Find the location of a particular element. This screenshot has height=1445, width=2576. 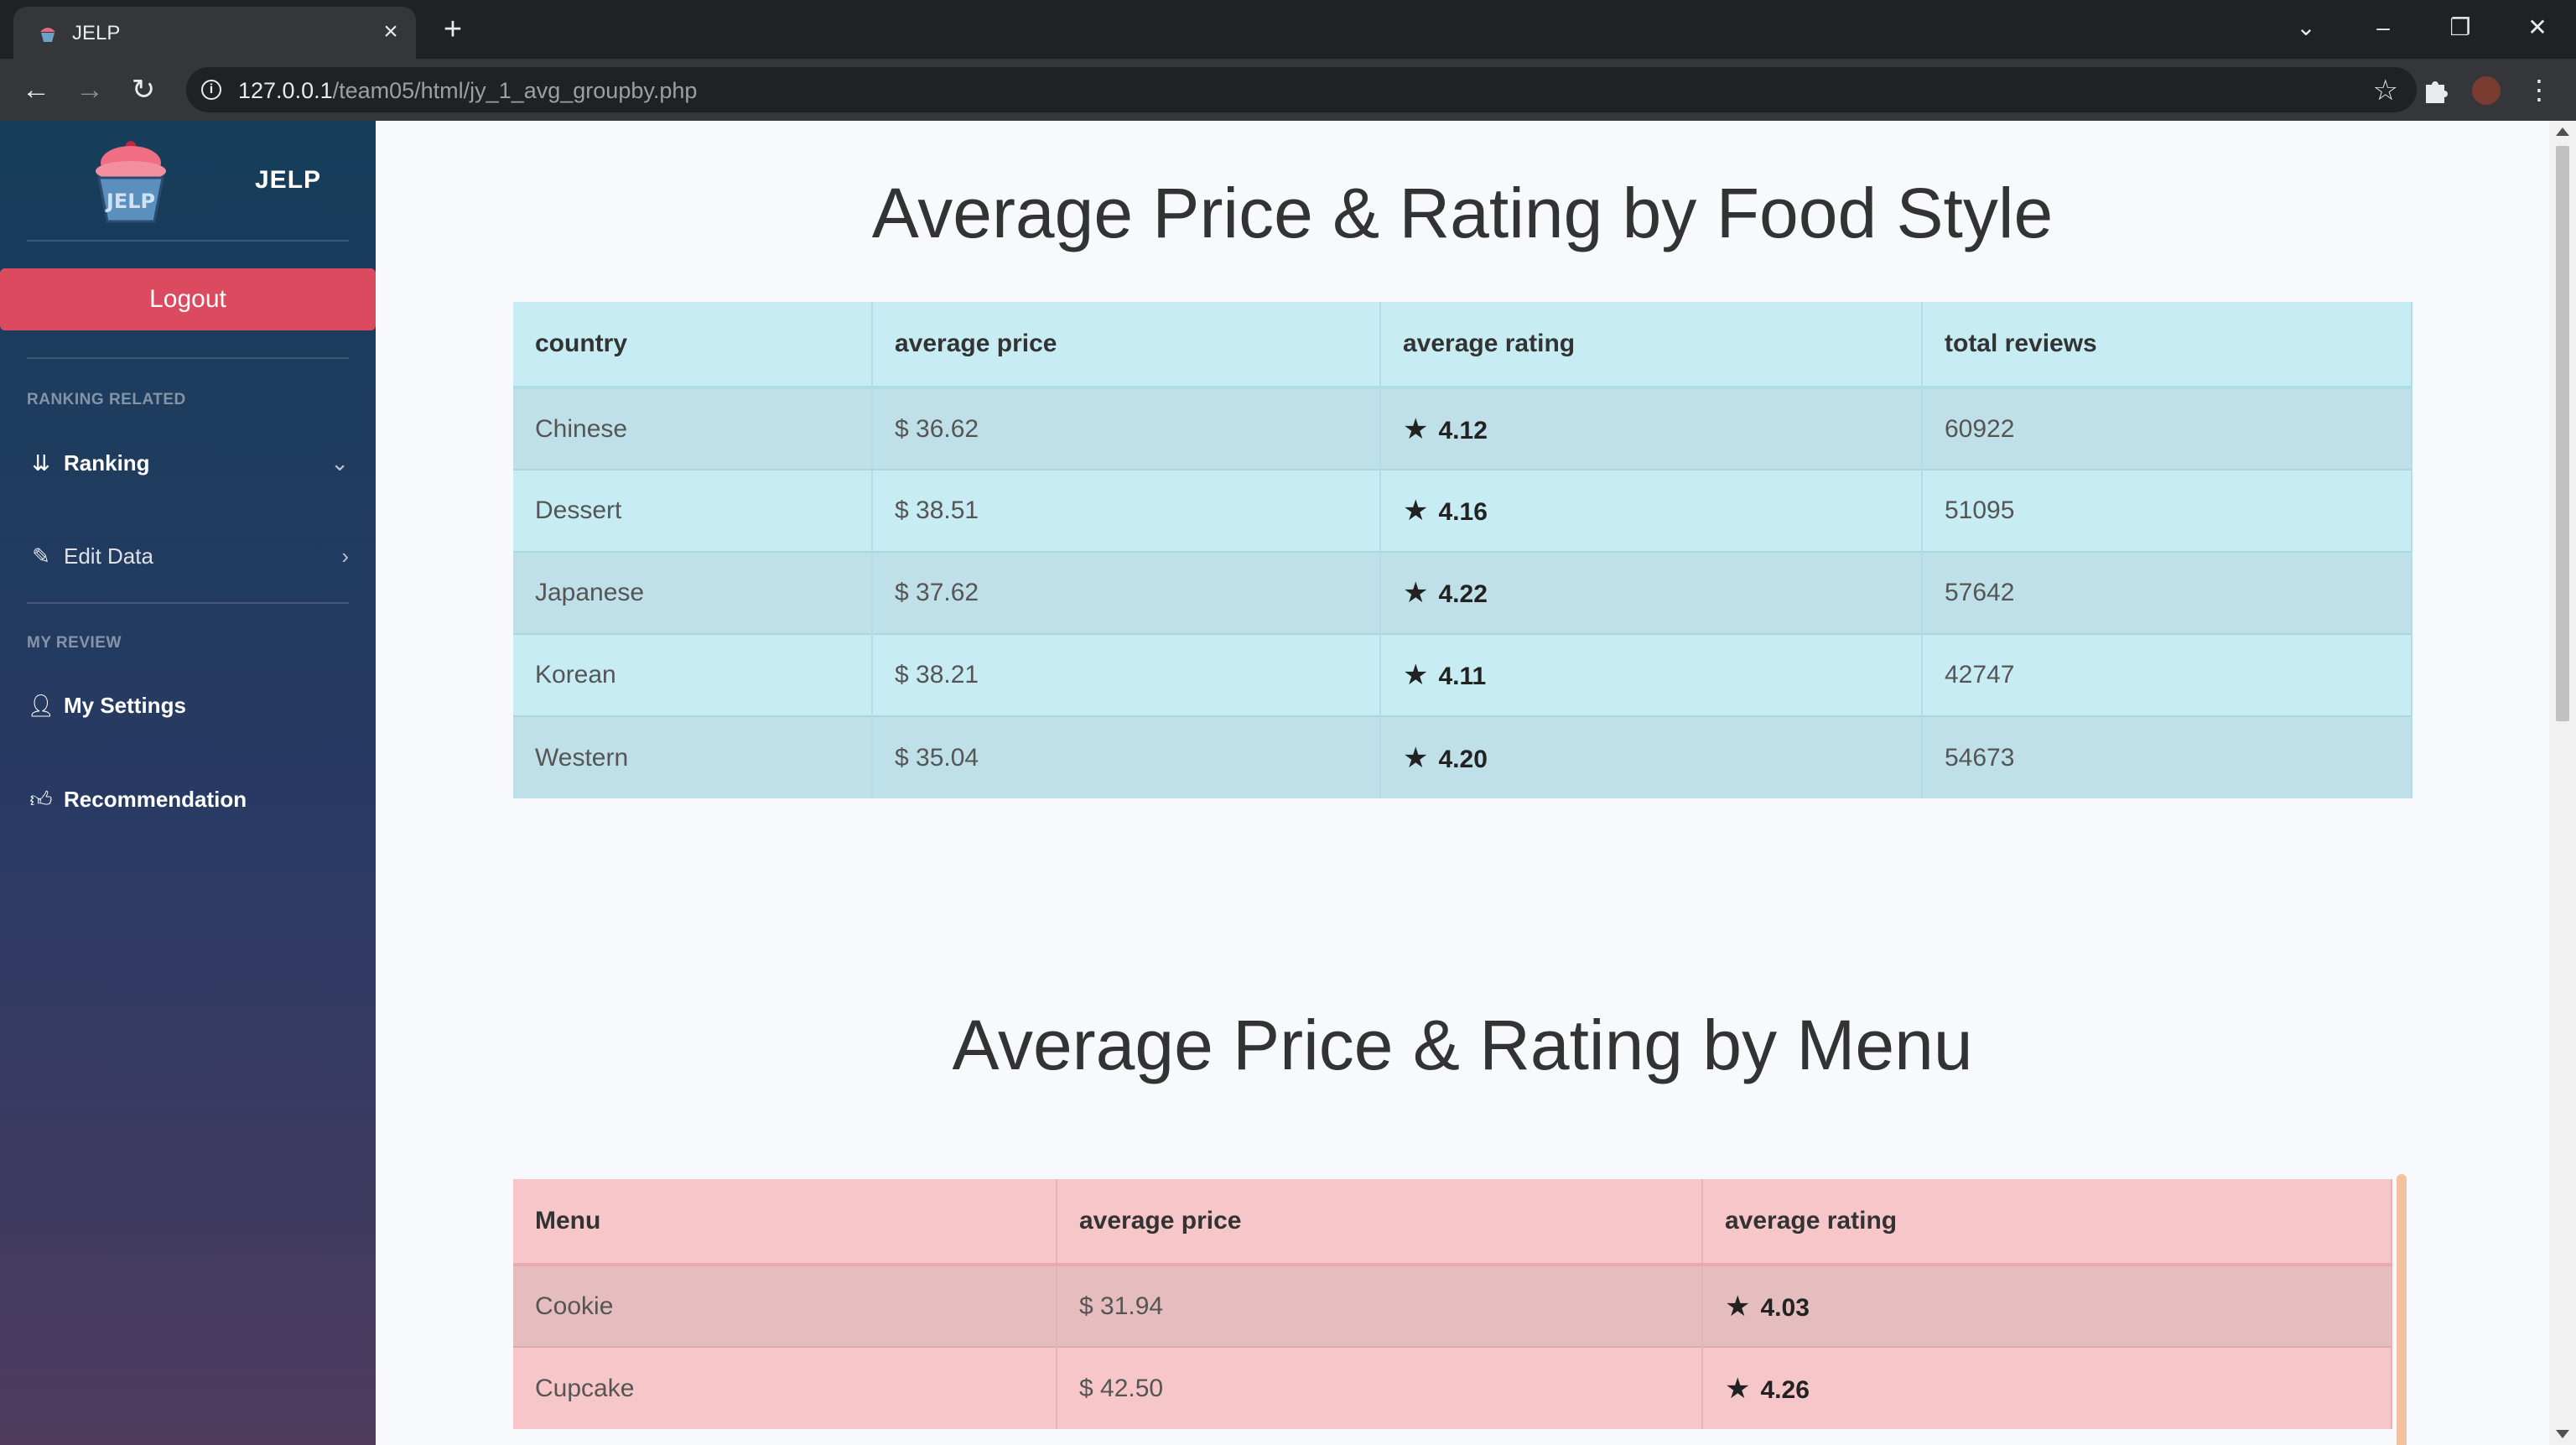

price-cell: $ 42.50 is located at coordinates (1380, 1387).